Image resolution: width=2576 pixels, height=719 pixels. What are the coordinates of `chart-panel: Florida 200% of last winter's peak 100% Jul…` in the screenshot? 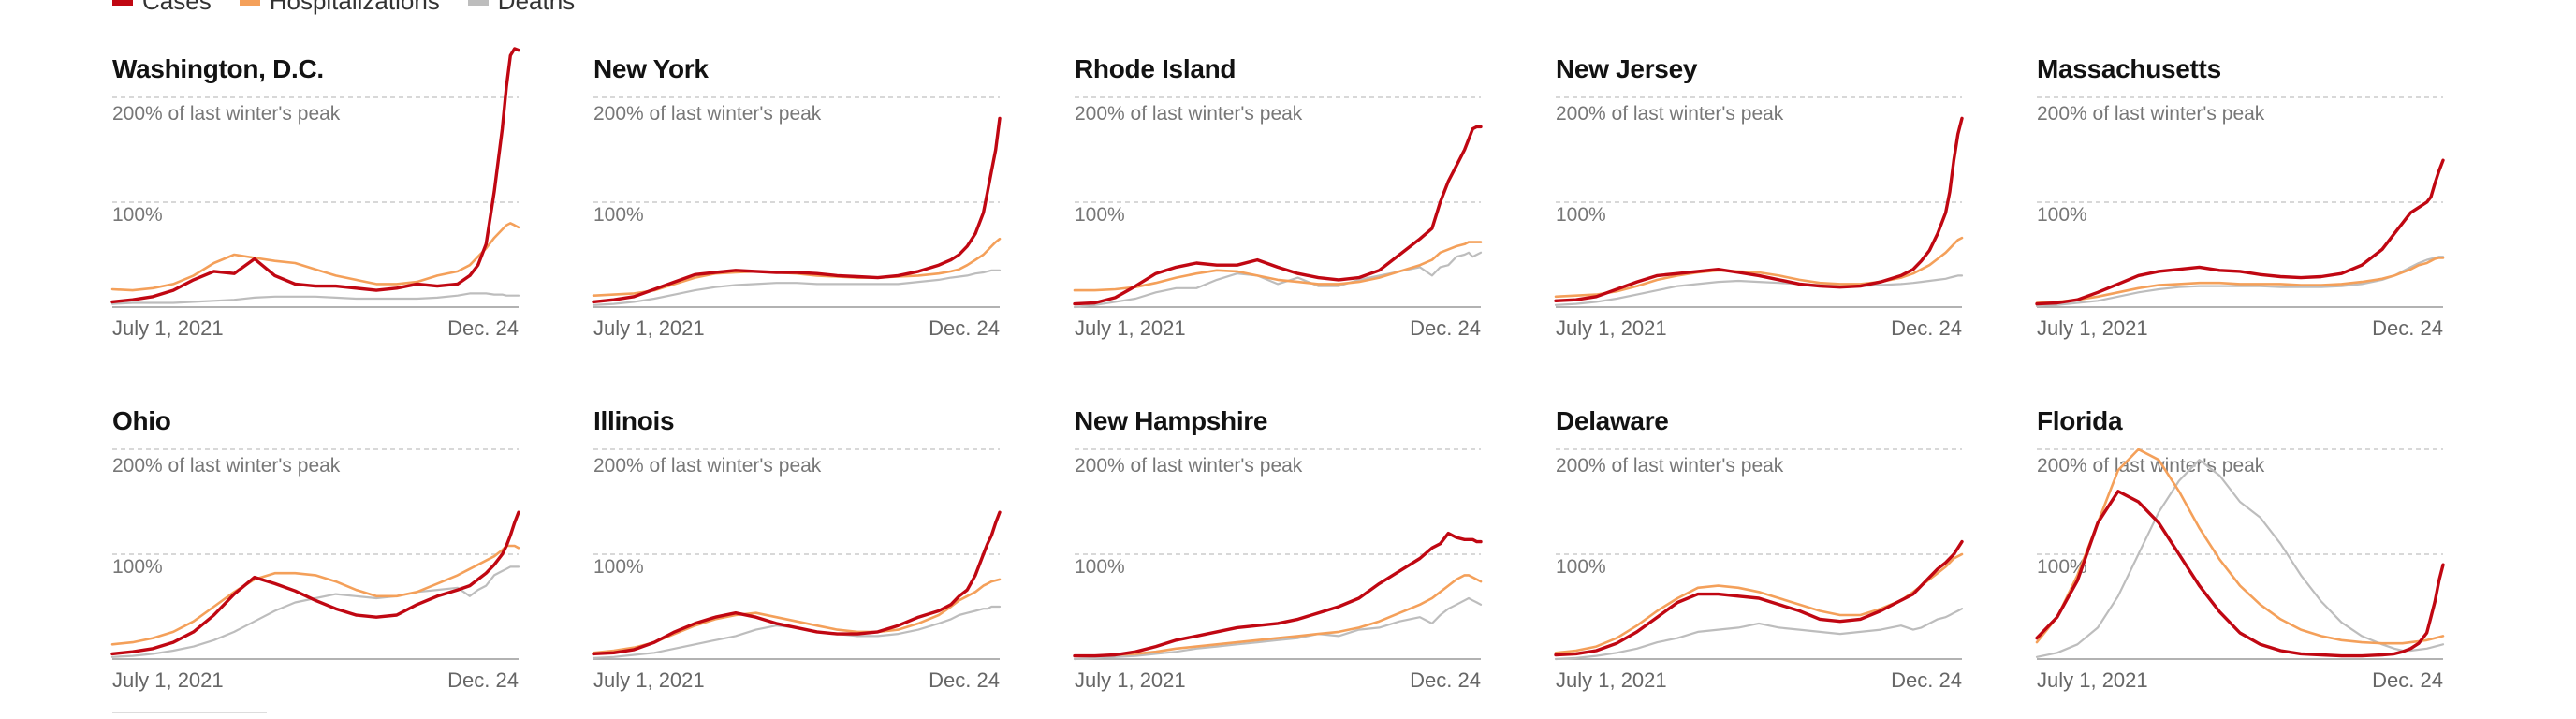 It's located at (2240, 560).